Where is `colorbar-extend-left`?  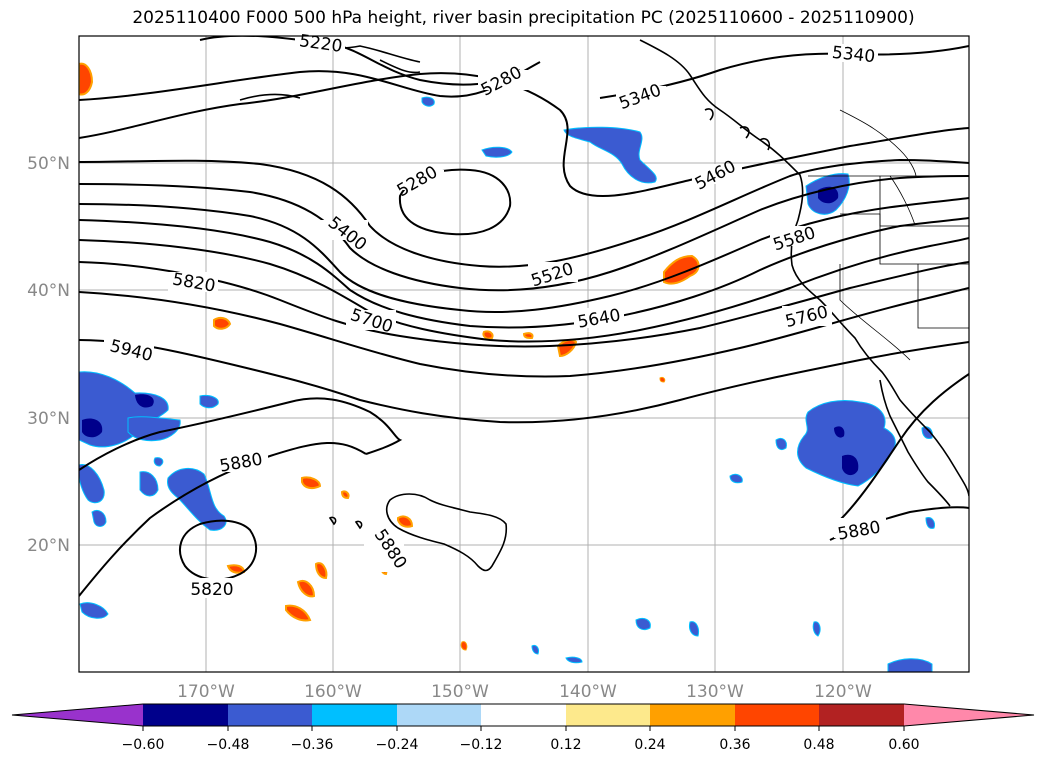 colorbar-extend-left is located at coordinates (77, 715).